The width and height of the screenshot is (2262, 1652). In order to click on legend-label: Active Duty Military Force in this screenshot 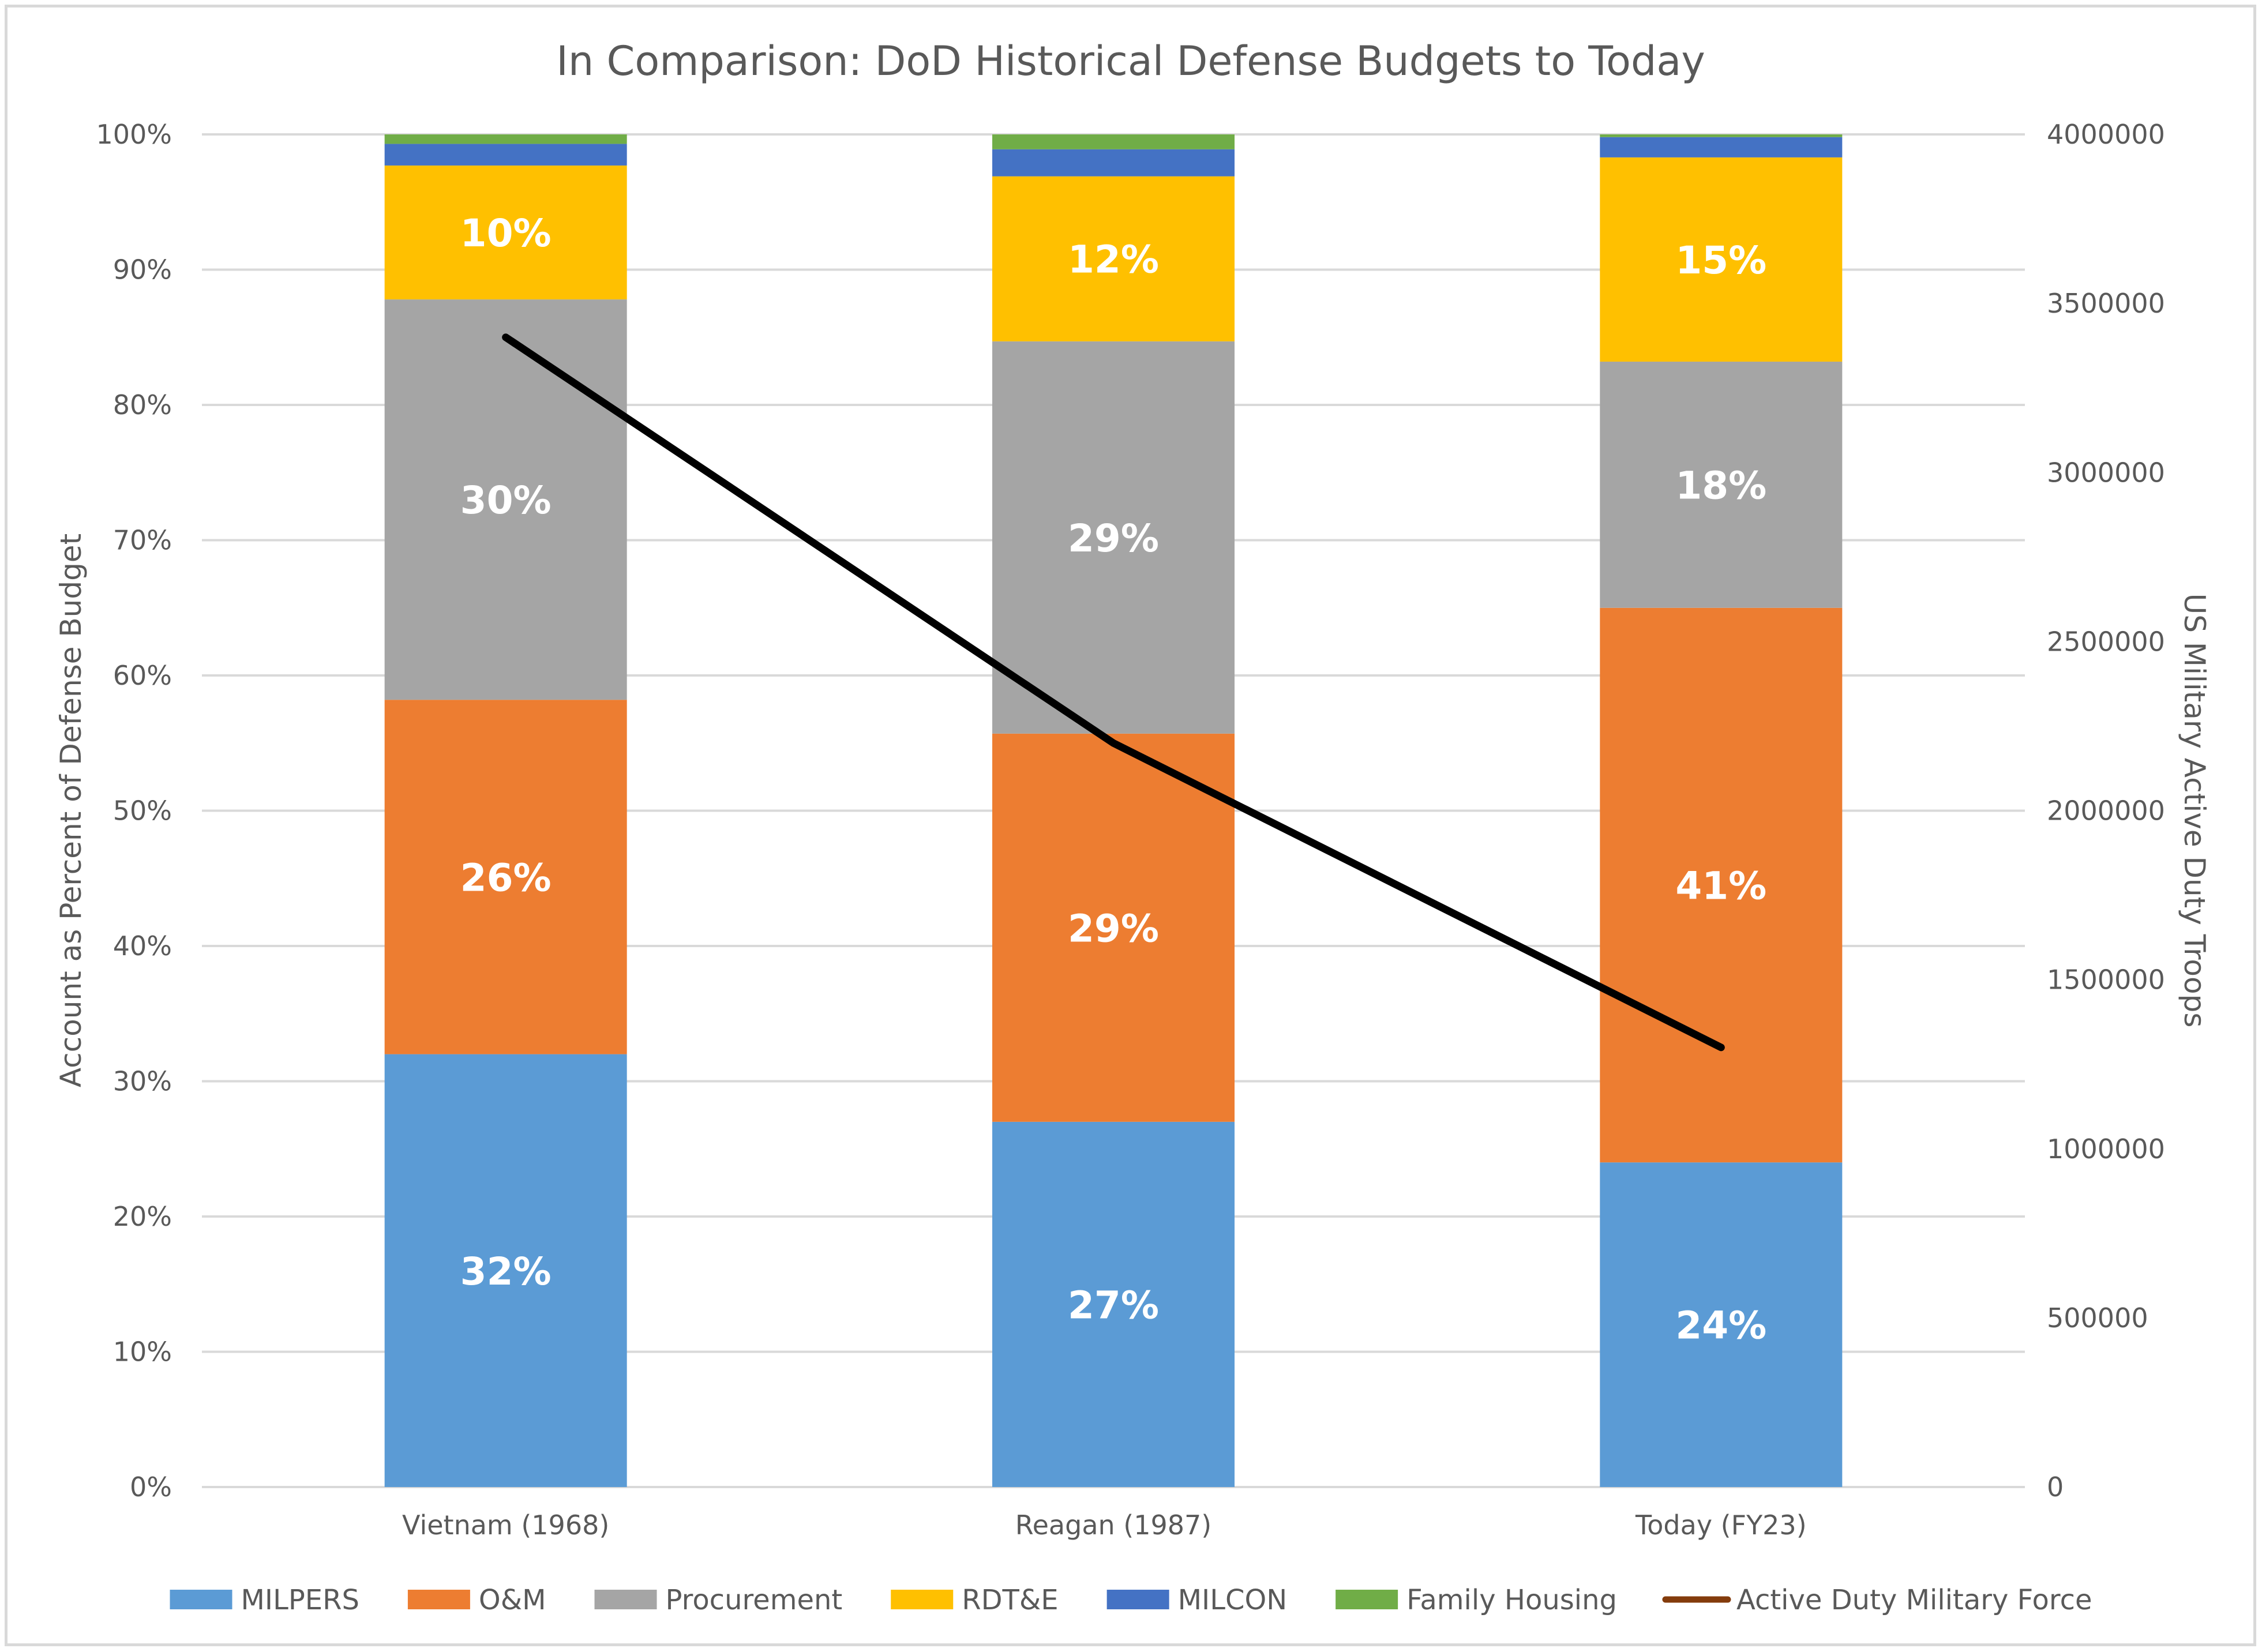, I will do `click(1914, 1600)`.